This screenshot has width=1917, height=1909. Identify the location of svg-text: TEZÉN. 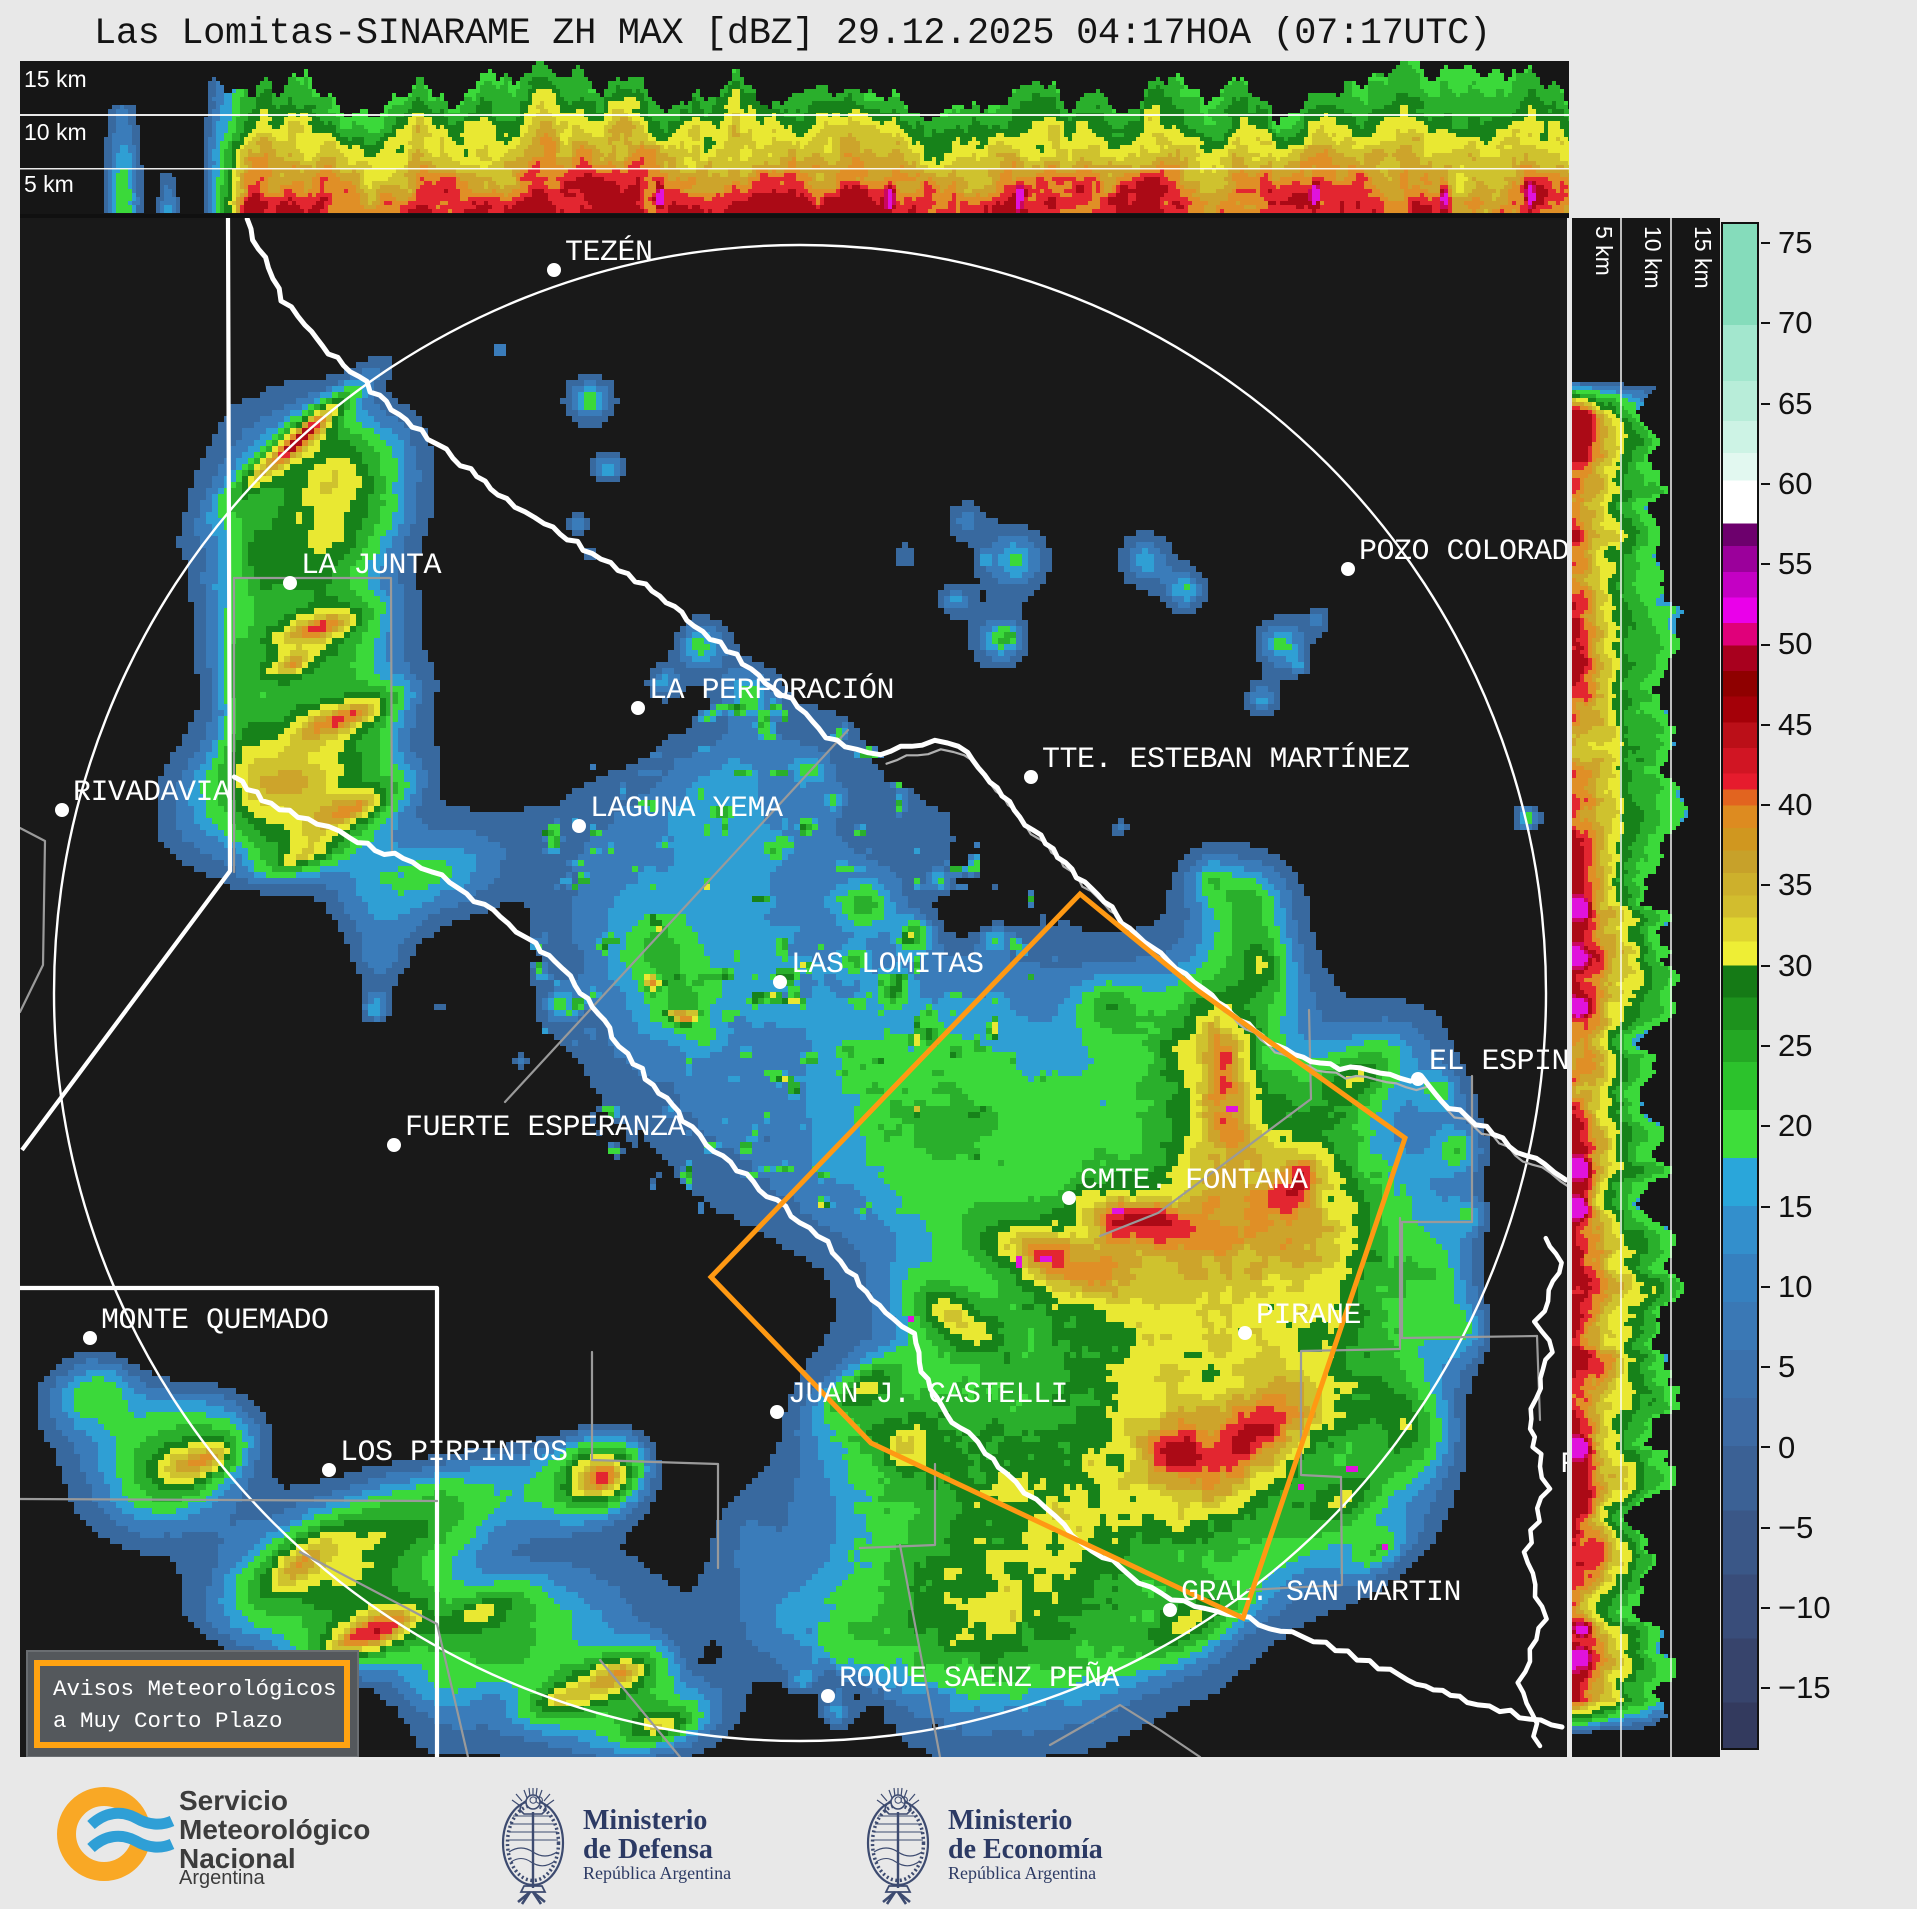
(609, 252).